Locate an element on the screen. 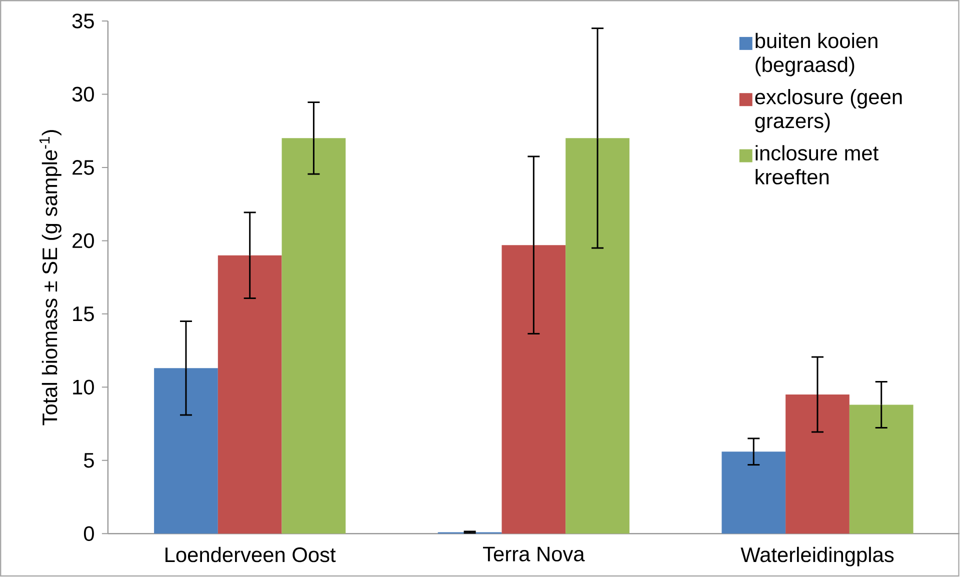  legend-label: inclosure met kreeften is located at coordinates (817, 165).